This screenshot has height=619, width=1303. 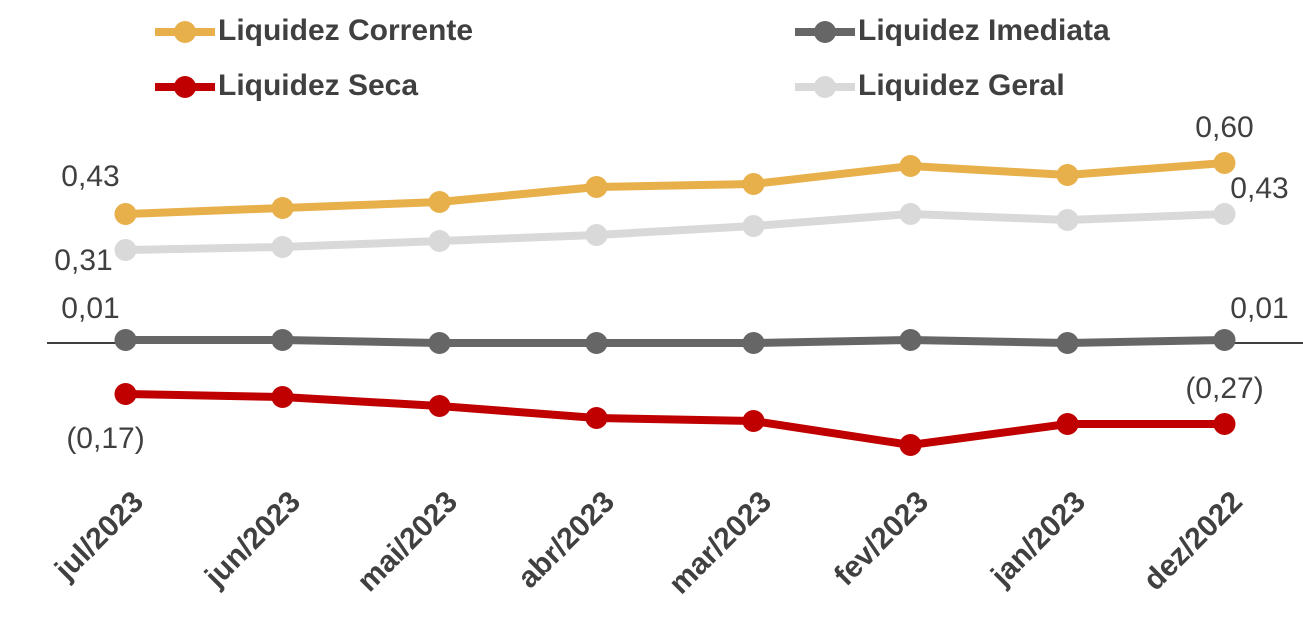 I want to click on x-tick-label: abr/2023, so click(x=566, y=539).